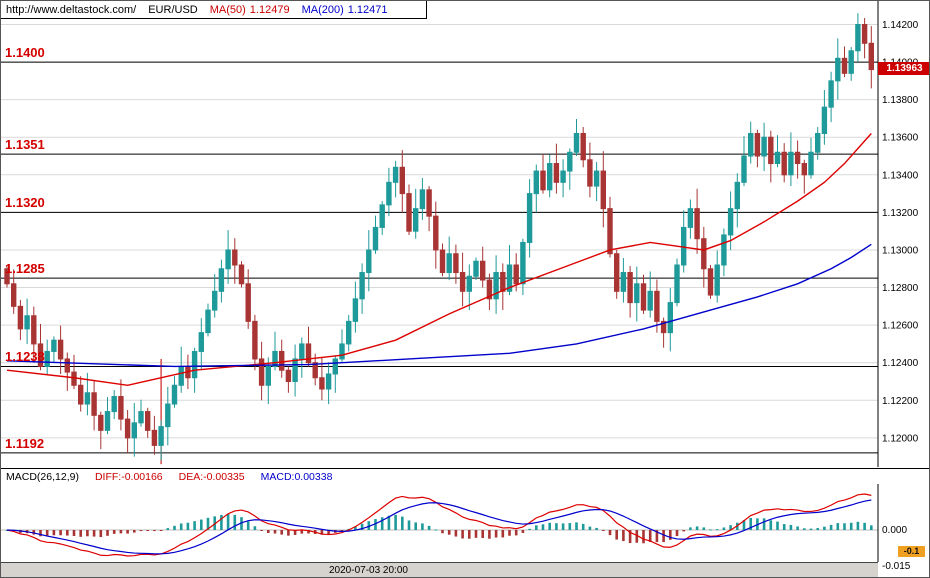 This screenshot has height=578, width=930. Describe the element at coordinates (900, 401) in the screenshot. I see `price-tick-label: 1.12200` at that location.